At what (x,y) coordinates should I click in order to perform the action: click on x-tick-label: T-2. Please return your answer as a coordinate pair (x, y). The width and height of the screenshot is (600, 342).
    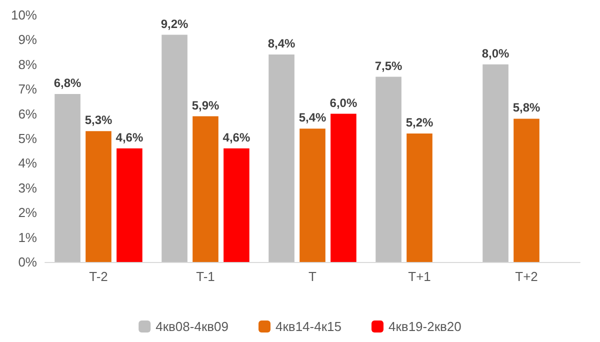
    Looking at the image, I should click on (98, 276).